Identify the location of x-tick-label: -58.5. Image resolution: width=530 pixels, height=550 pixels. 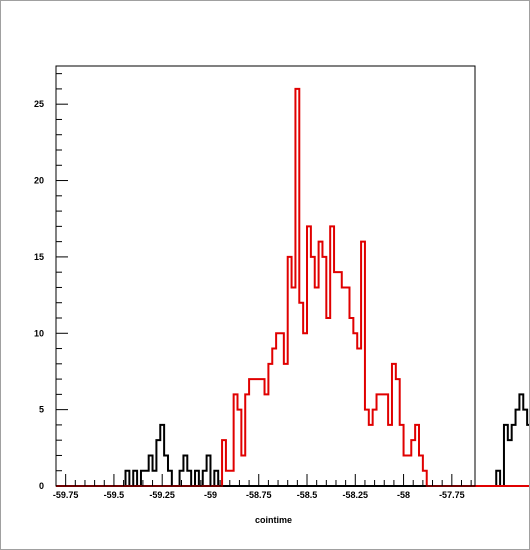
(307, 495).